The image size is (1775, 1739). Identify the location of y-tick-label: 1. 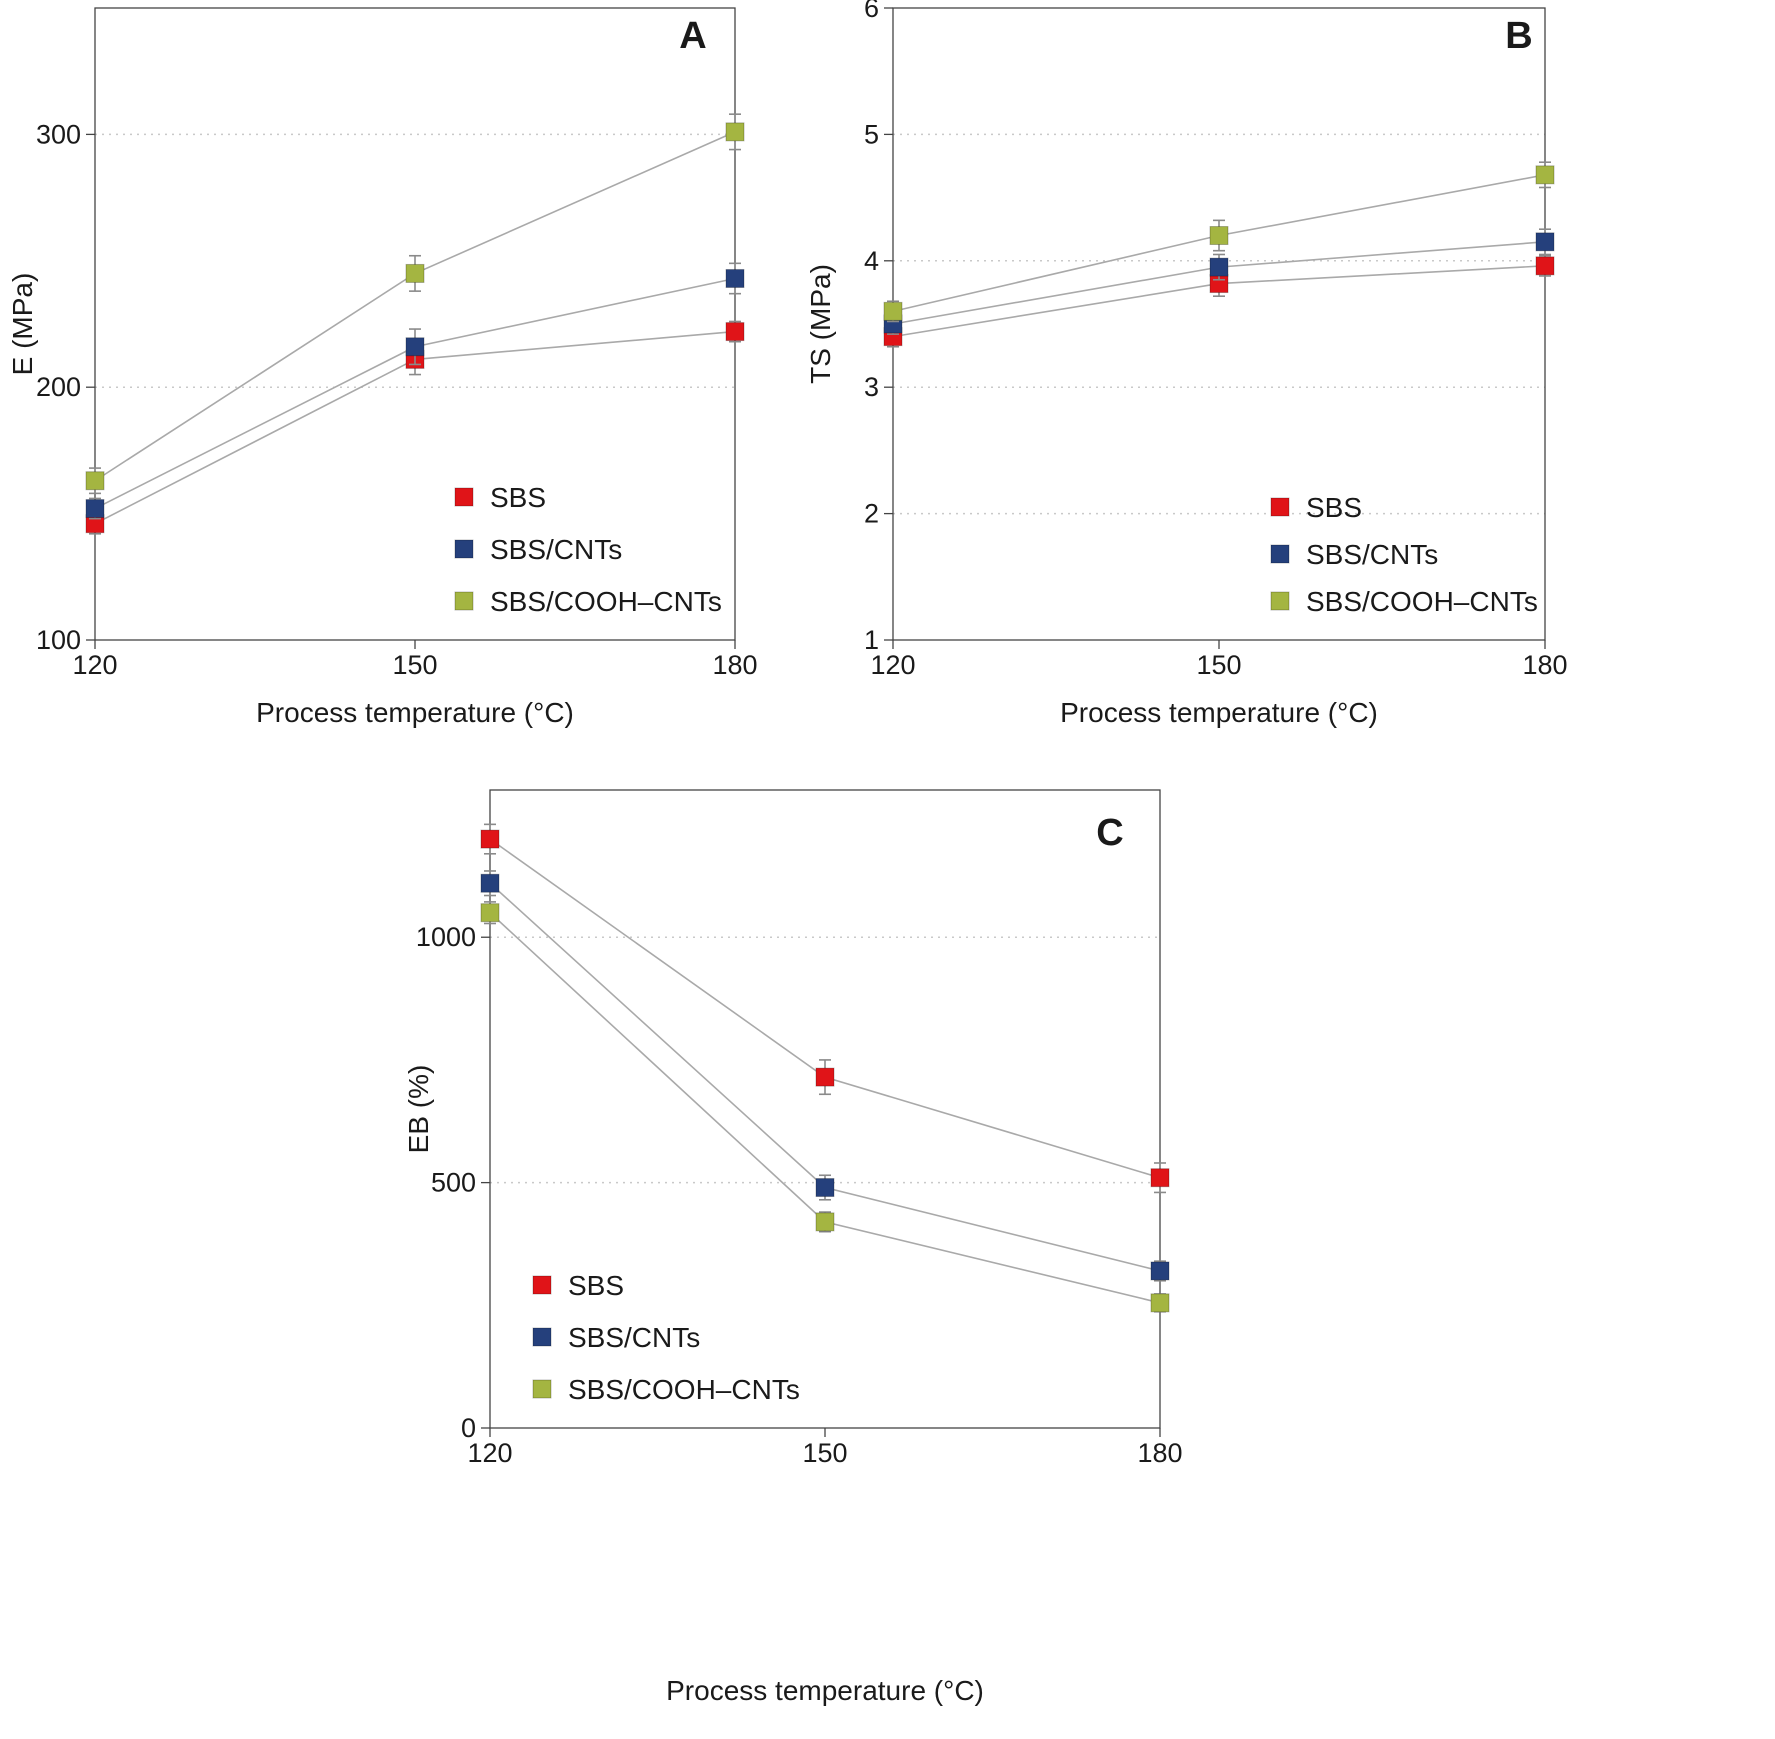
(871, 640).